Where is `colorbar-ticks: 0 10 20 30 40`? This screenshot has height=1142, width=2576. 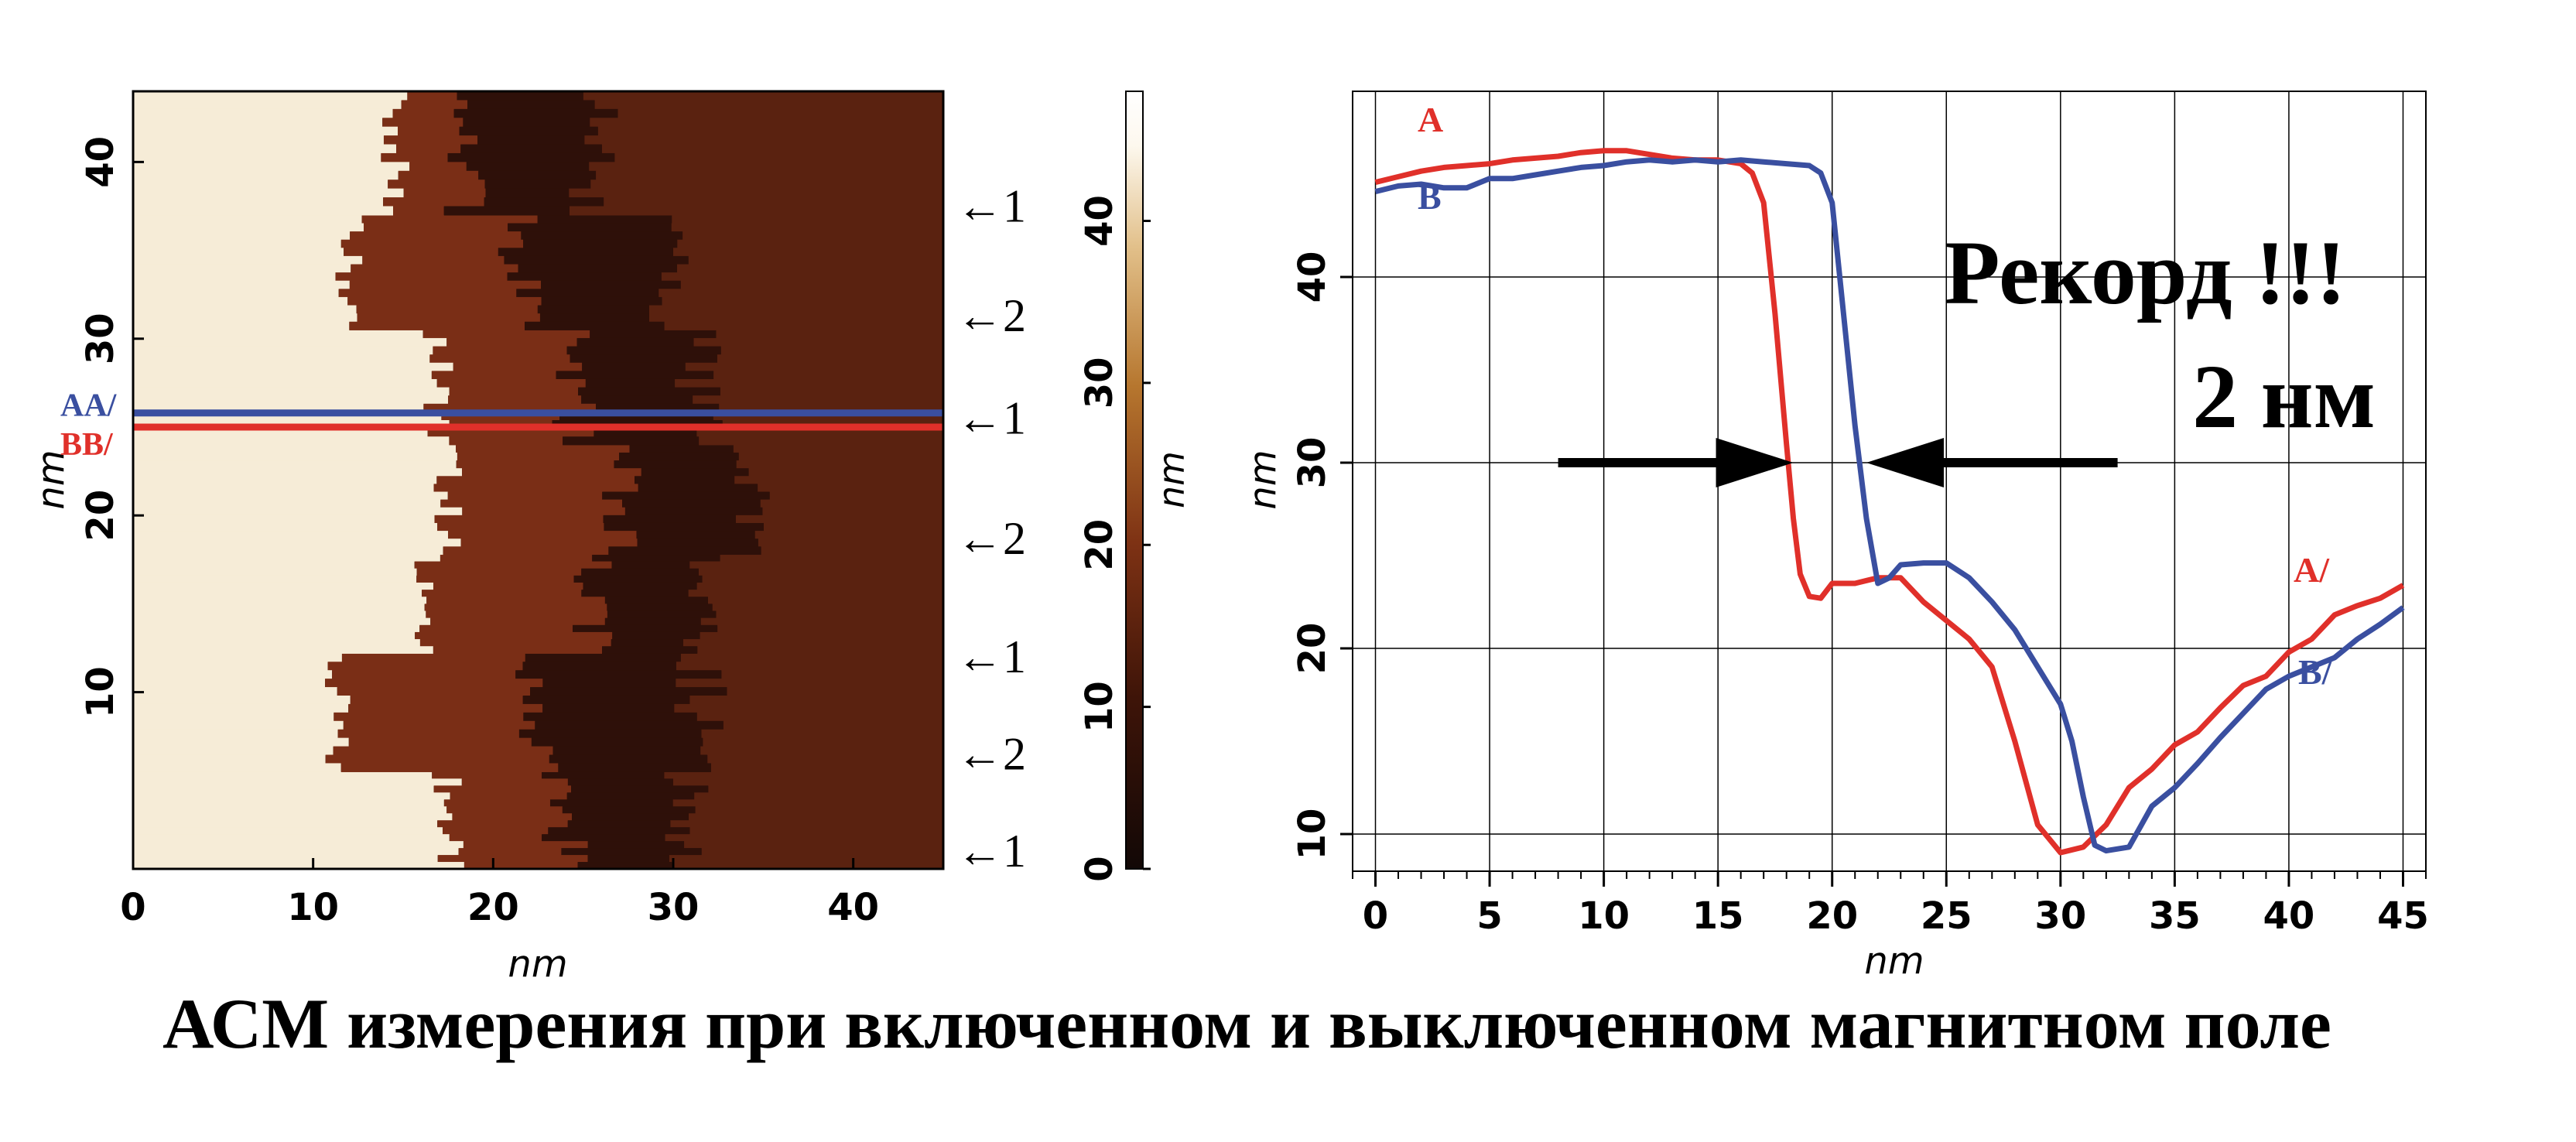 colorbar-ticks: 0 10 20 30 40 is located at coordinates (1115, 539).